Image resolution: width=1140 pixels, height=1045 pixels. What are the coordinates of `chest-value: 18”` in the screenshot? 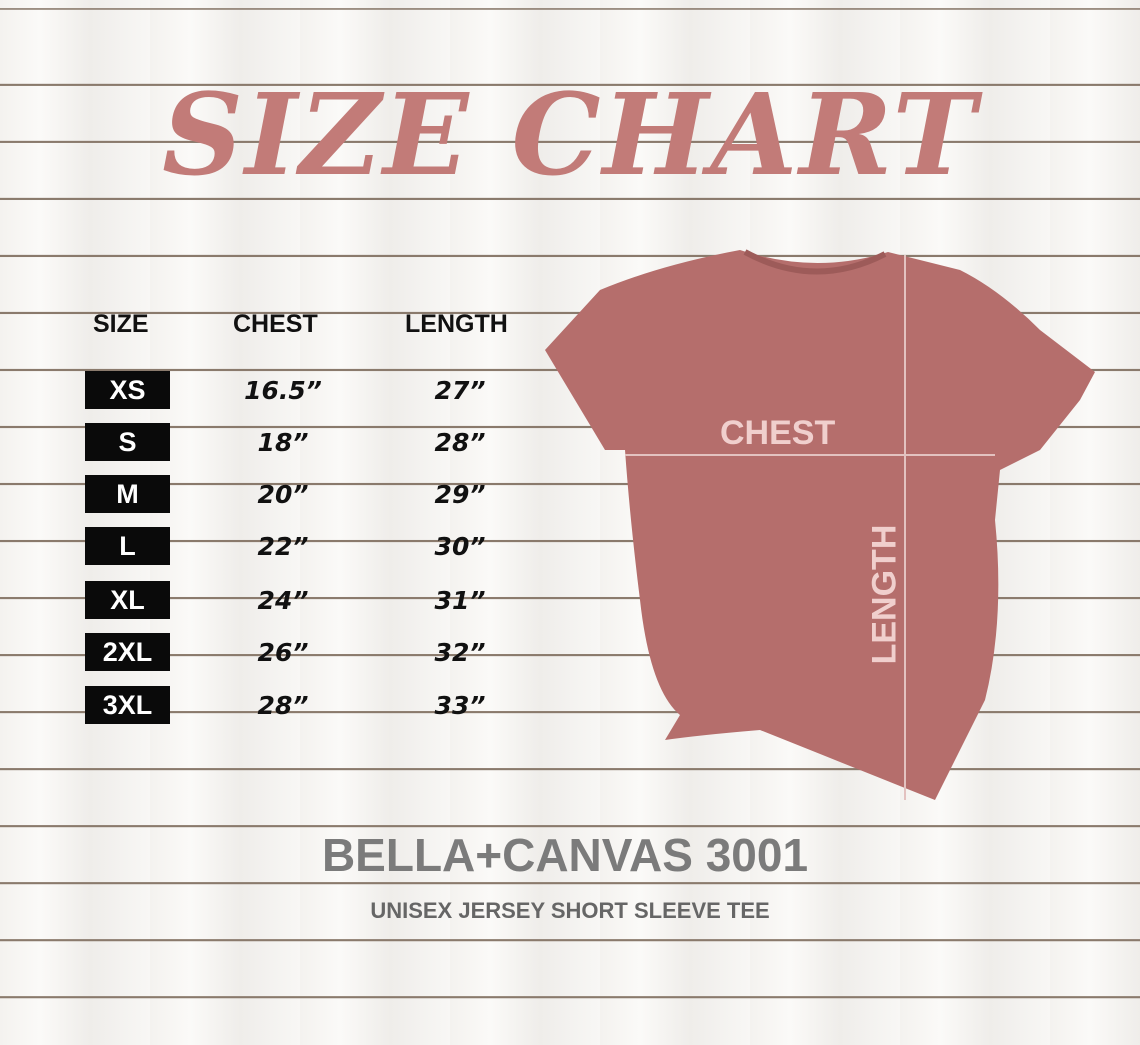 It's located at (283, 442).